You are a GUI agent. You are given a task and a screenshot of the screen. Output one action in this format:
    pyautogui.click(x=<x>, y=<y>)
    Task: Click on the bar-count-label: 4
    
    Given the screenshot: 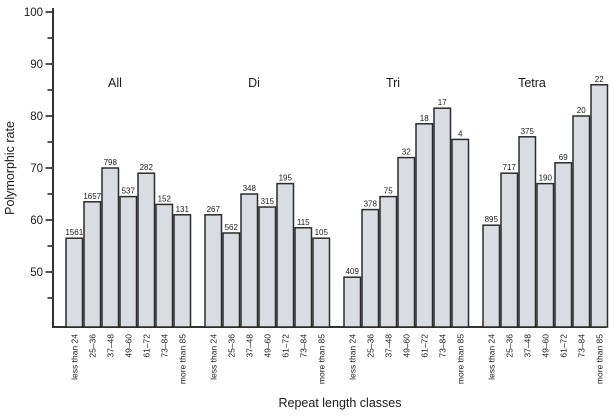 What is the action you would take?
    pyautogui.click(x=460, y=133)
    